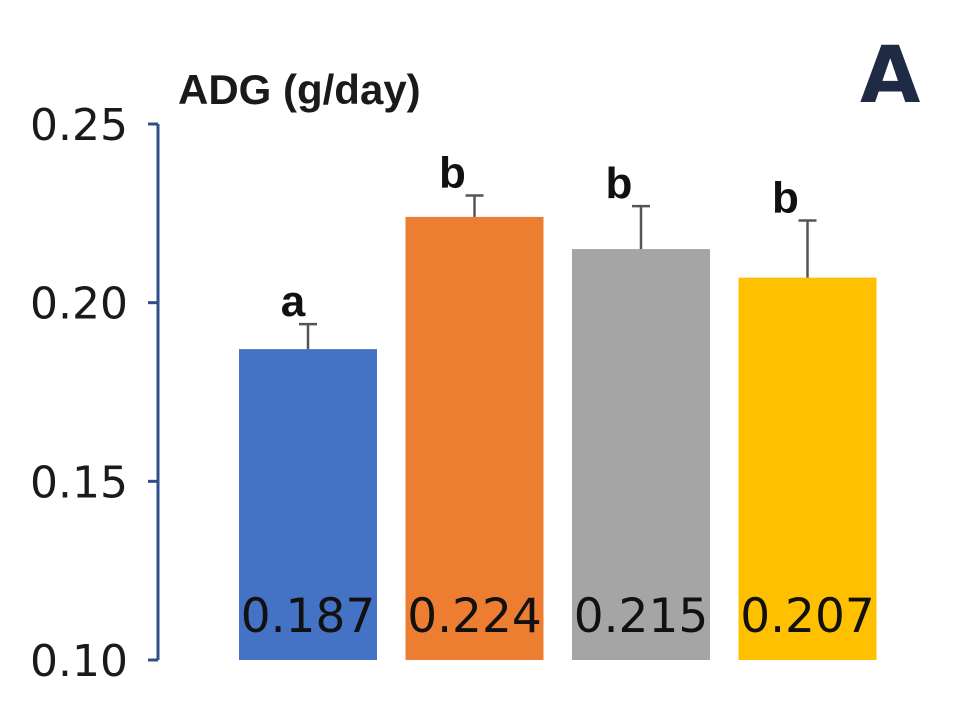 This screenshot has width=960, height=712. I want to click on bar-value-label: 0.224, so click(474, 616).